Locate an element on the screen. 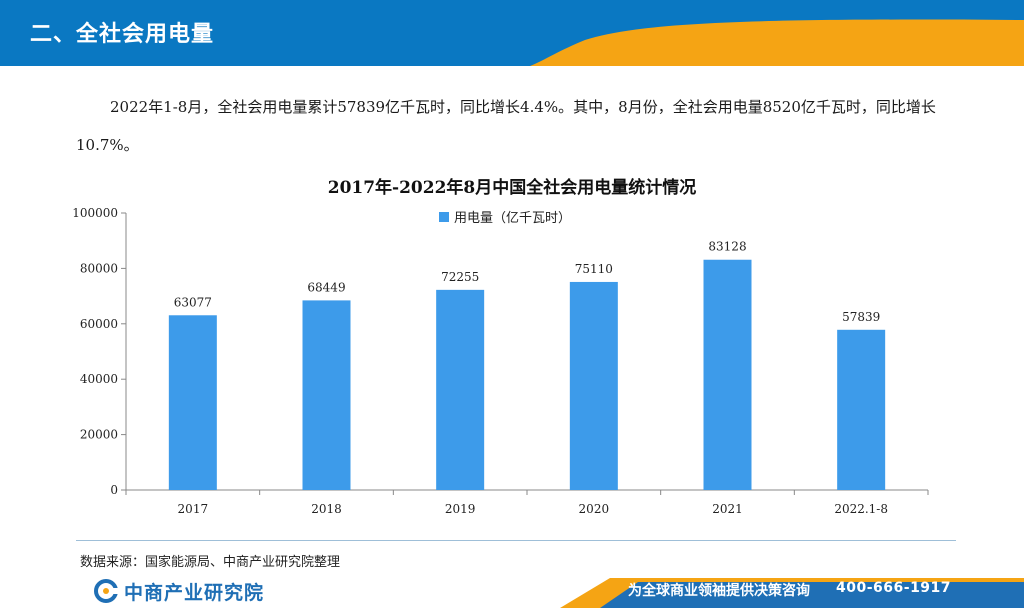 This screenshot has width=1024, height=608. source-divider is located at coordinates (516, 540).